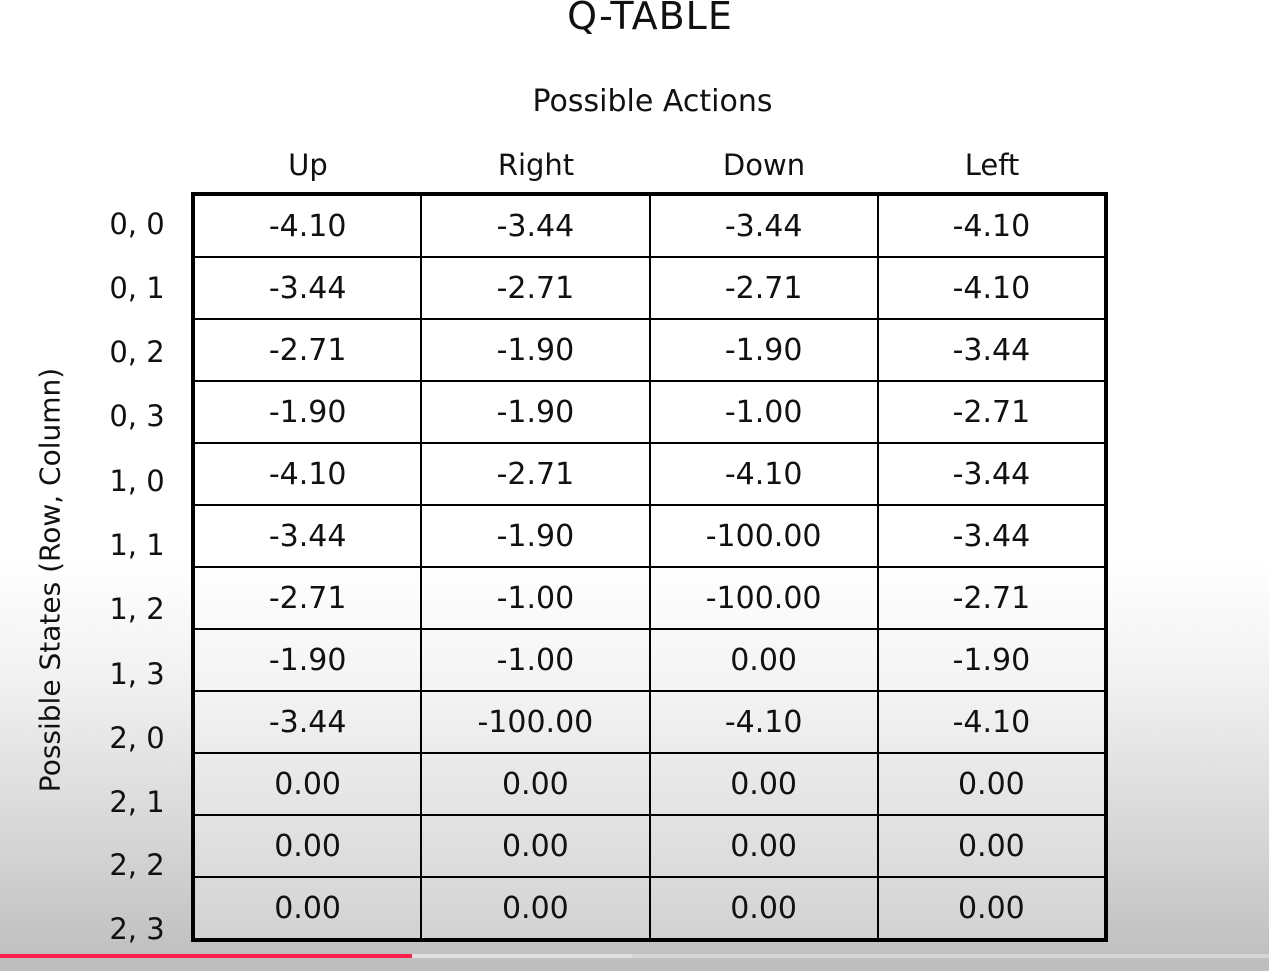  I want to click on row-label: 0, 1, so click(137, 288).